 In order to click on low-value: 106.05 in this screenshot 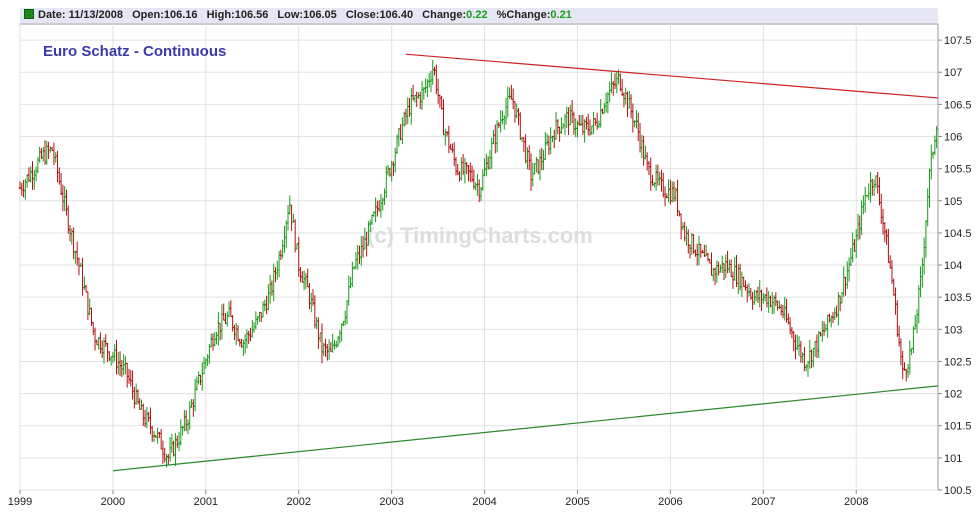, I will do `click(320, 15)`.